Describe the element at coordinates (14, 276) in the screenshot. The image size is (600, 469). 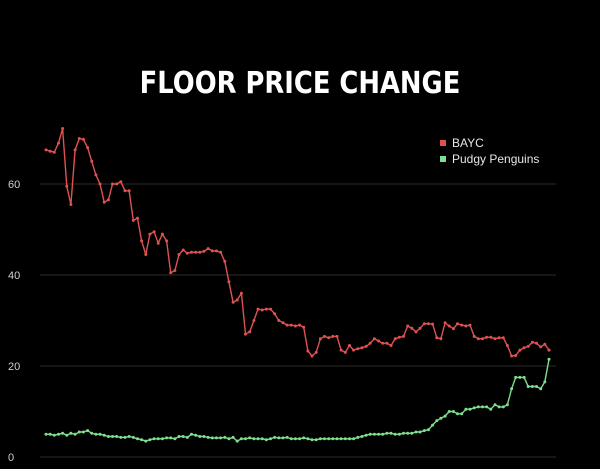
I see `y-tick-label-40: 40` at that location.